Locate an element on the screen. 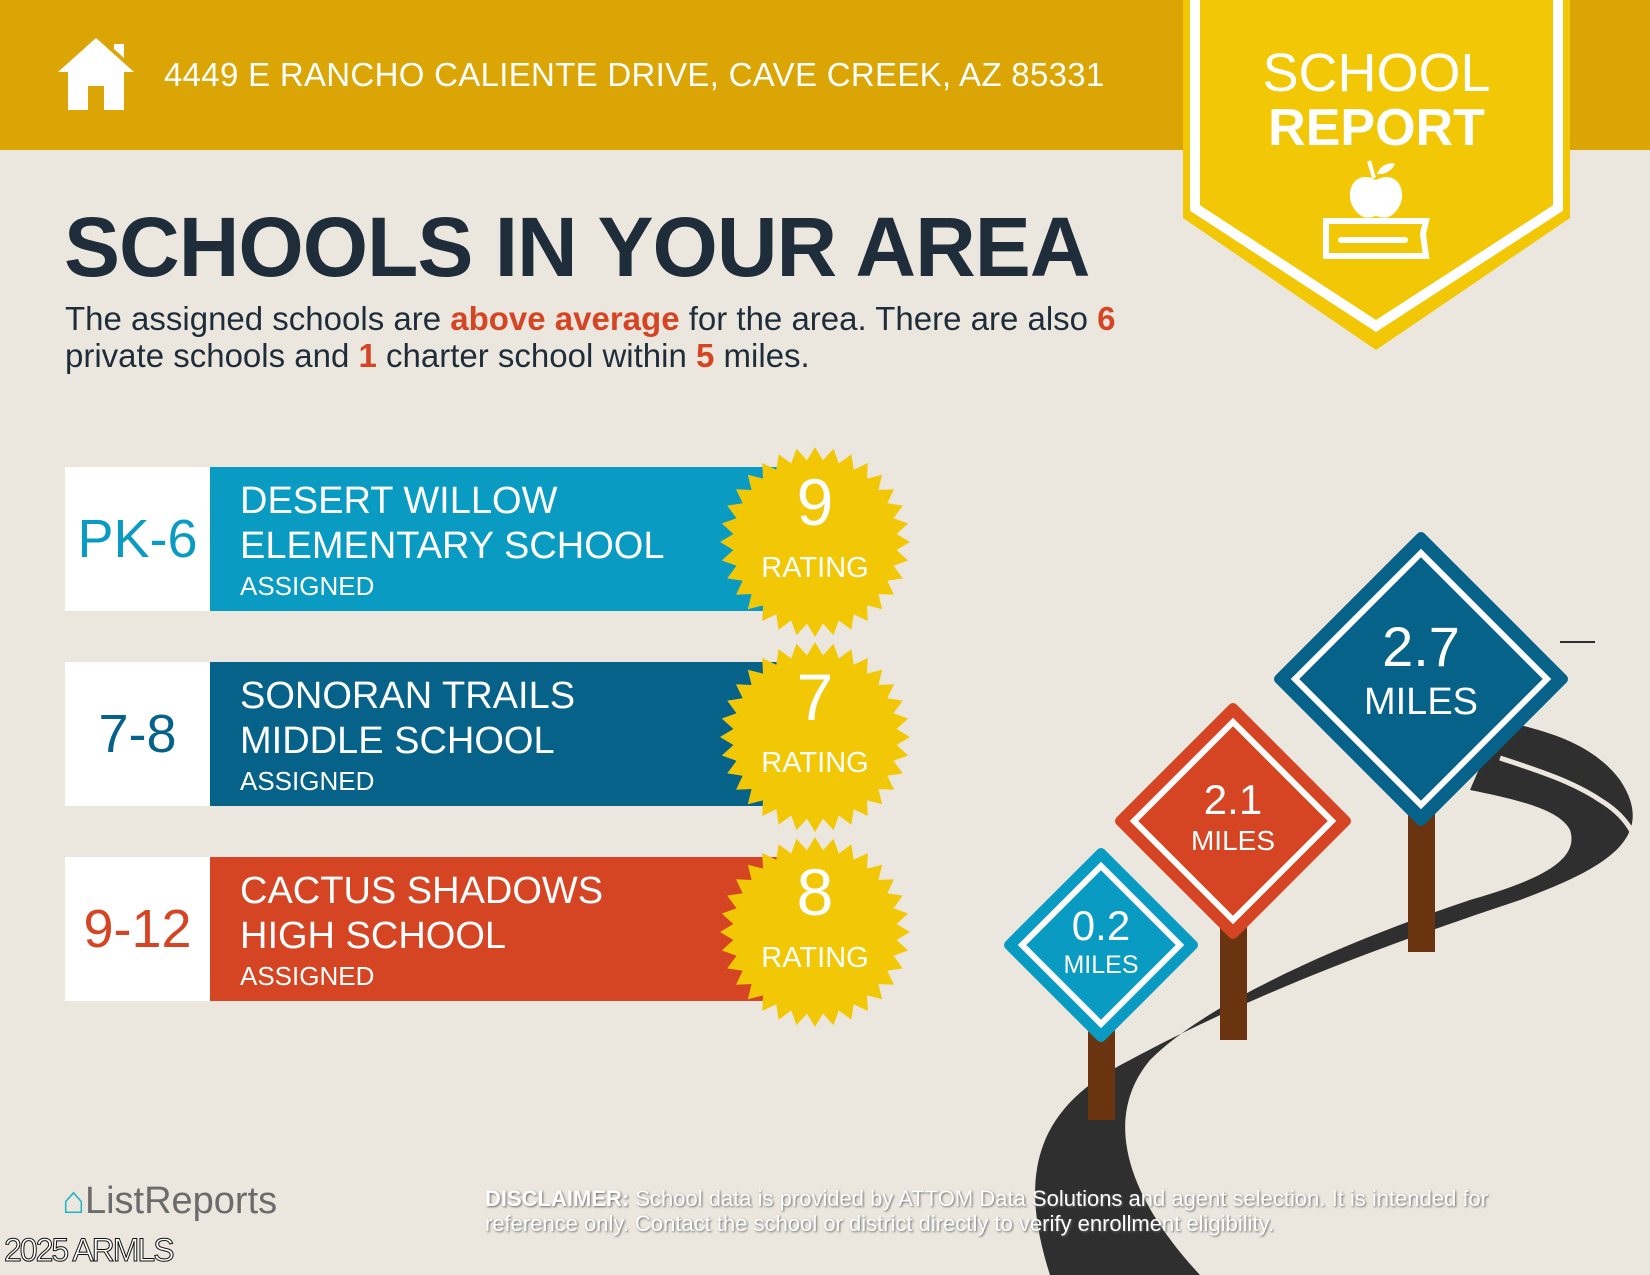  rating-value: 9 is located at coordinates (815, 502).